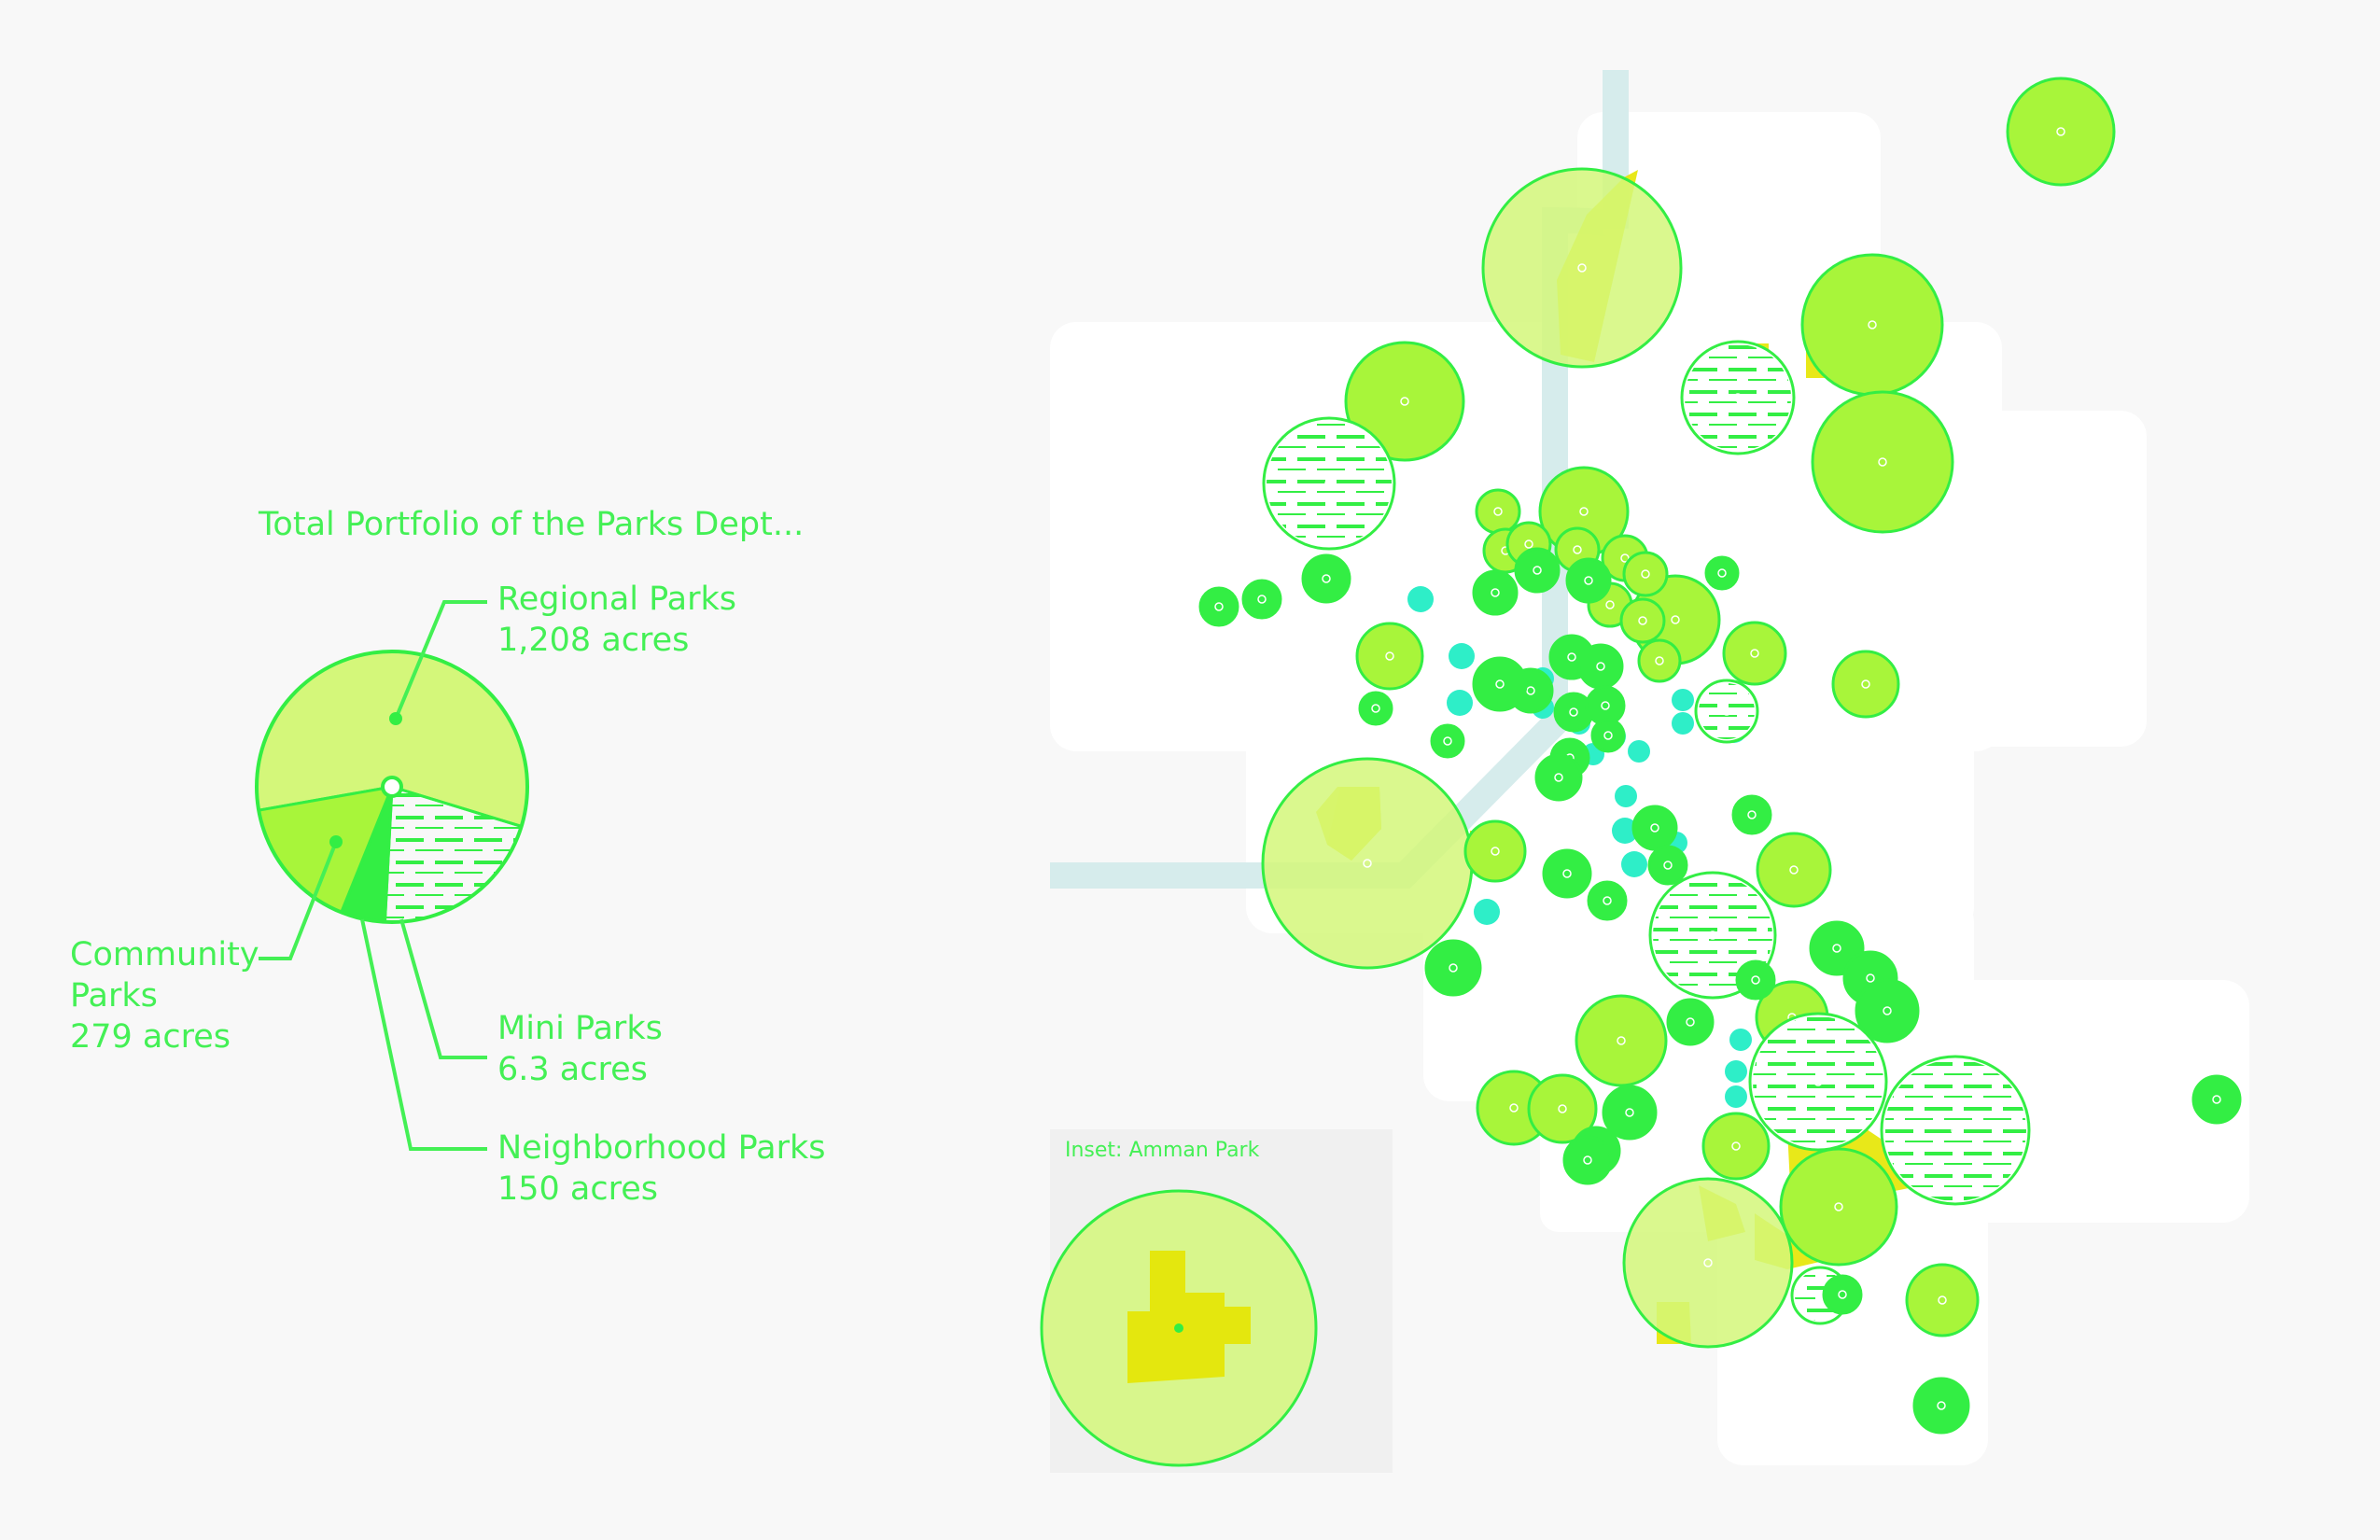 The height and width of the screenshot is (1540, 2380). What do you see at coordinates (593, 640) in the screenshot?
I see `regional-parks-acres: 1,208 acres` at bounding box center [593, 640].